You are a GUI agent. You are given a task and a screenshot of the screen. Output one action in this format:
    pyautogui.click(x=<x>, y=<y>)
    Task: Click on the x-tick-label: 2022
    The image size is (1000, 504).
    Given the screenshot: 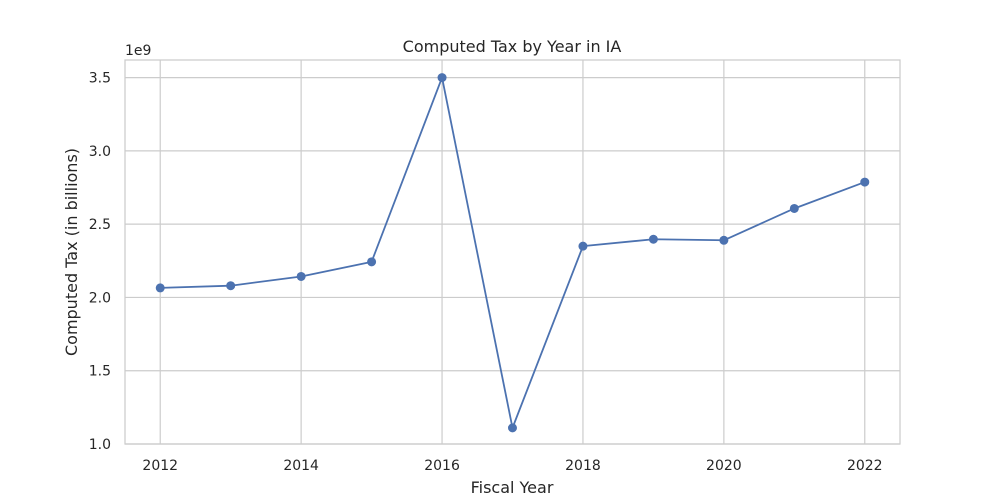 What is the action you would take?
    pyautogui.click(x=865, y=466)
    